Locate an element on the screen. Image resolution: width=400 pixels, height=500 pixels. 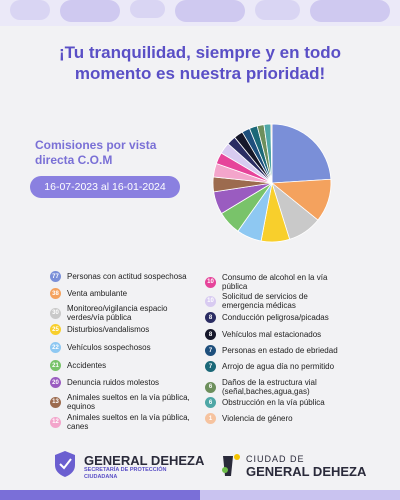
legend-item: 8 Vehículos mal estacionados is located at coordinates (275, 334).